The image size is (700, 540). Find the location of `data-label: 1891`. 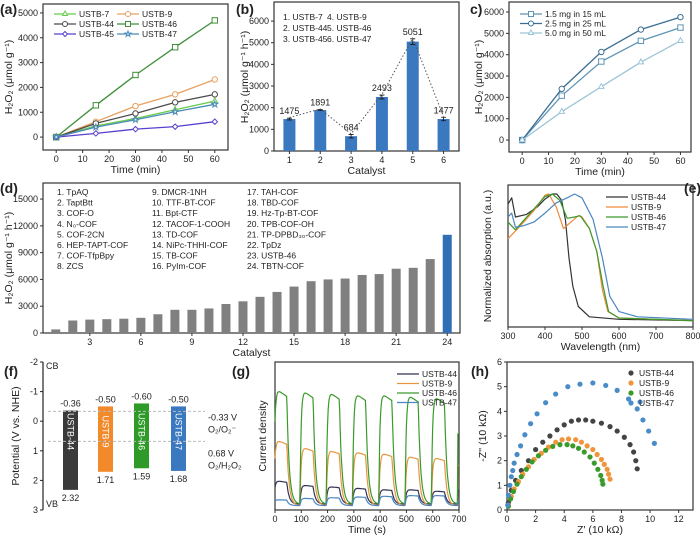

data-label: 1891 is located at coordinates (320, 103).